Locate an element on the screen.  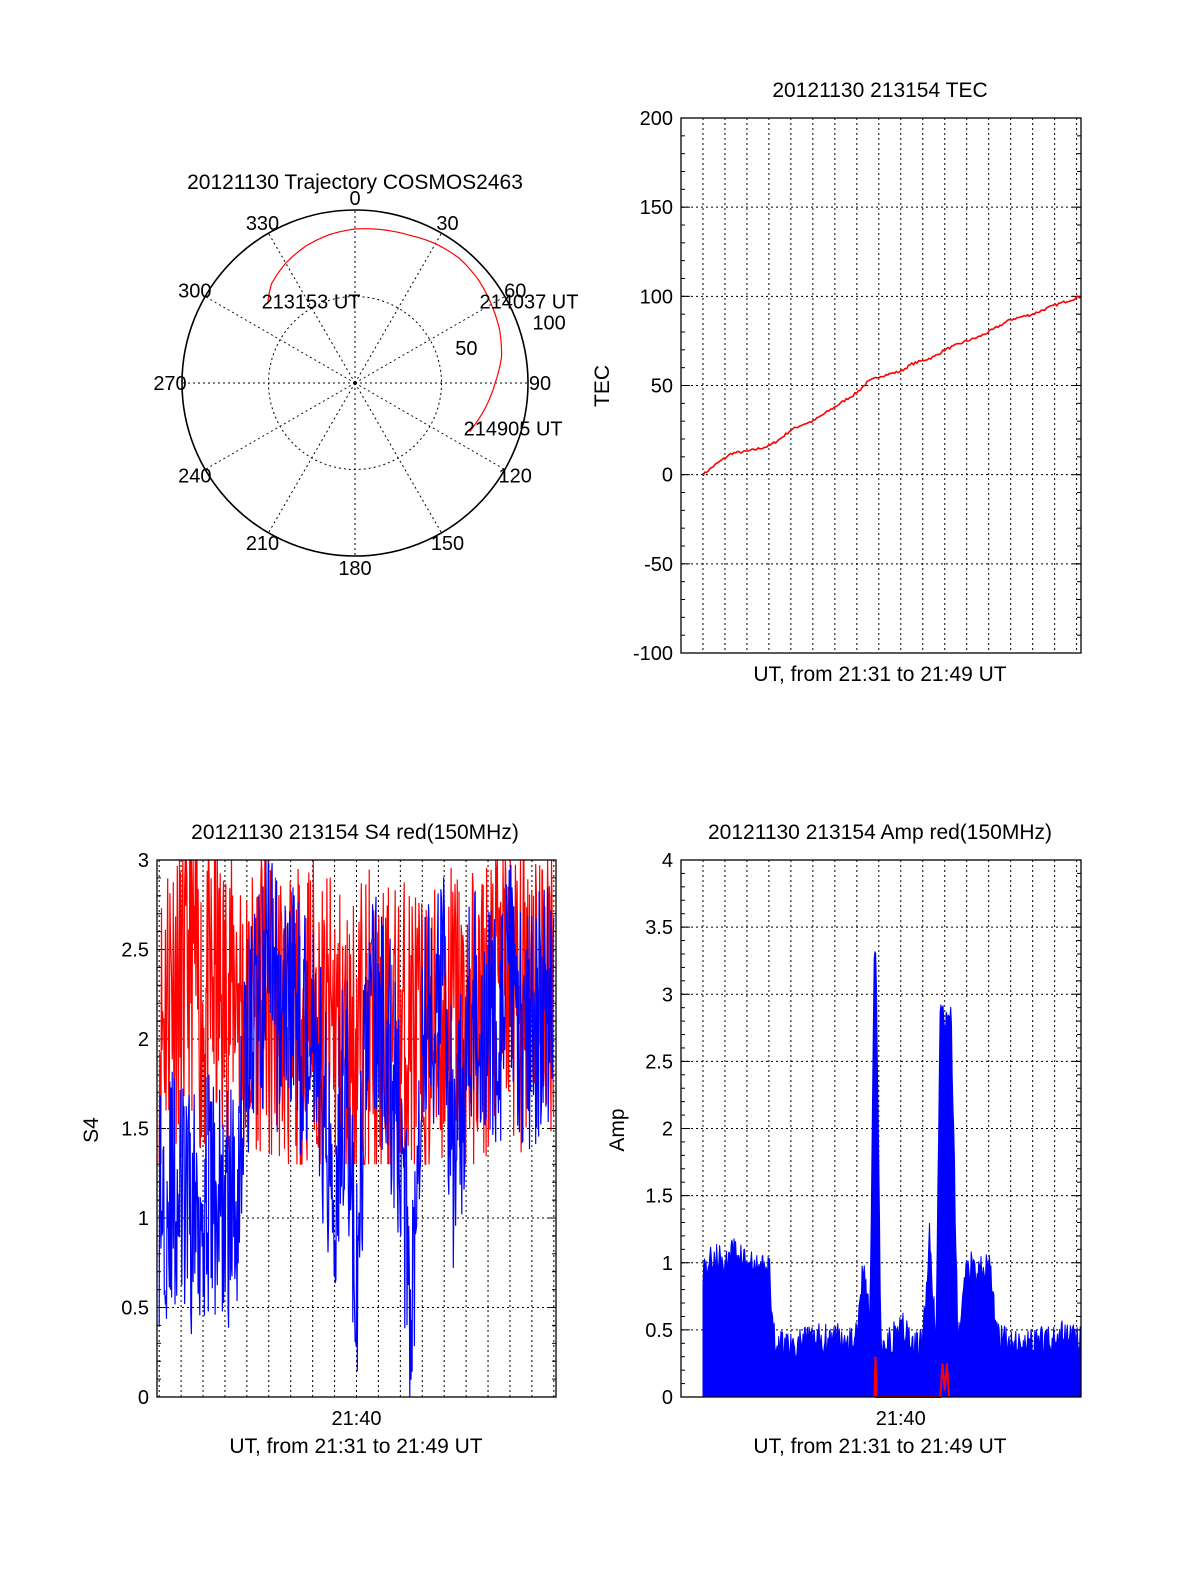
trajectory-time-label-2: 214905 UT is located at coordinates (513, 430).